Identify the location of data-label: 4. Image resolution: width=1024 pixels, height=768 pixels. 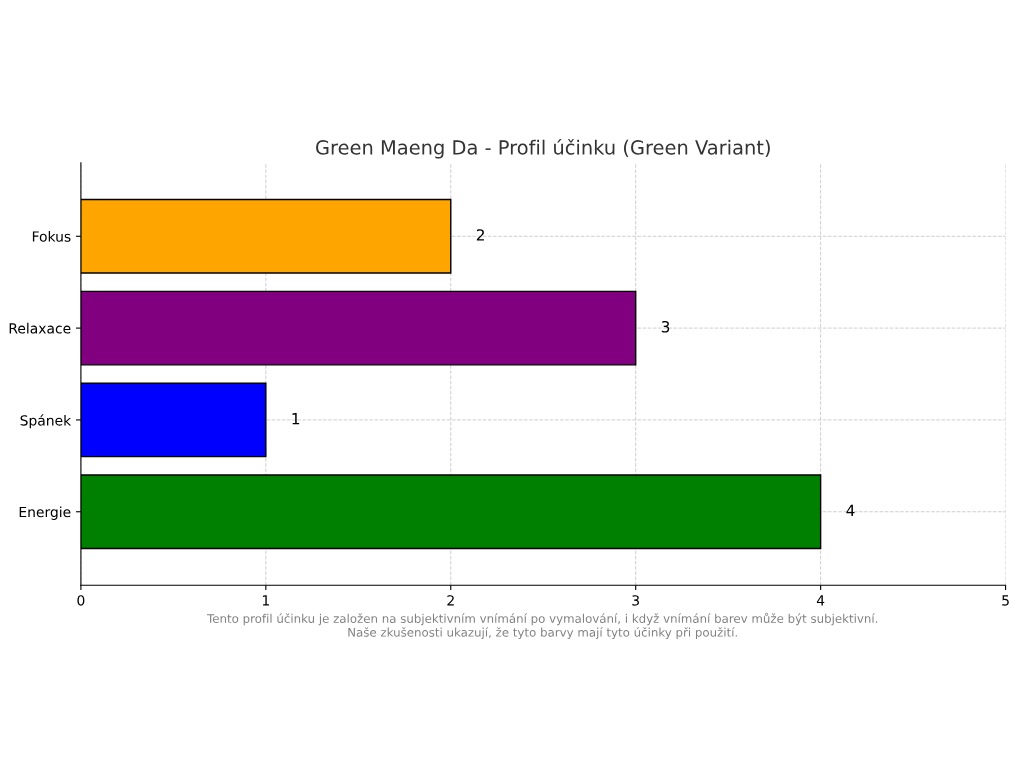
(850, 510).